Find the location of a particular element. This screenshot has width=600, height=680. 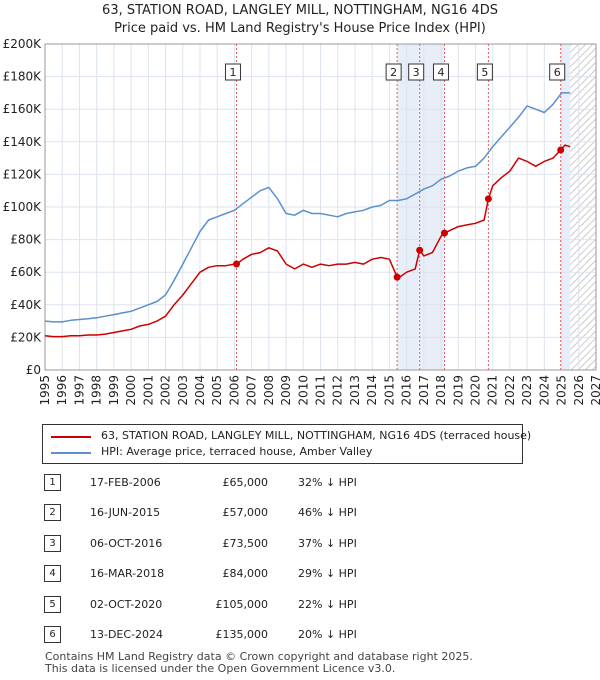

x-tick-label: 1999 is located at coordinates (114, 390).